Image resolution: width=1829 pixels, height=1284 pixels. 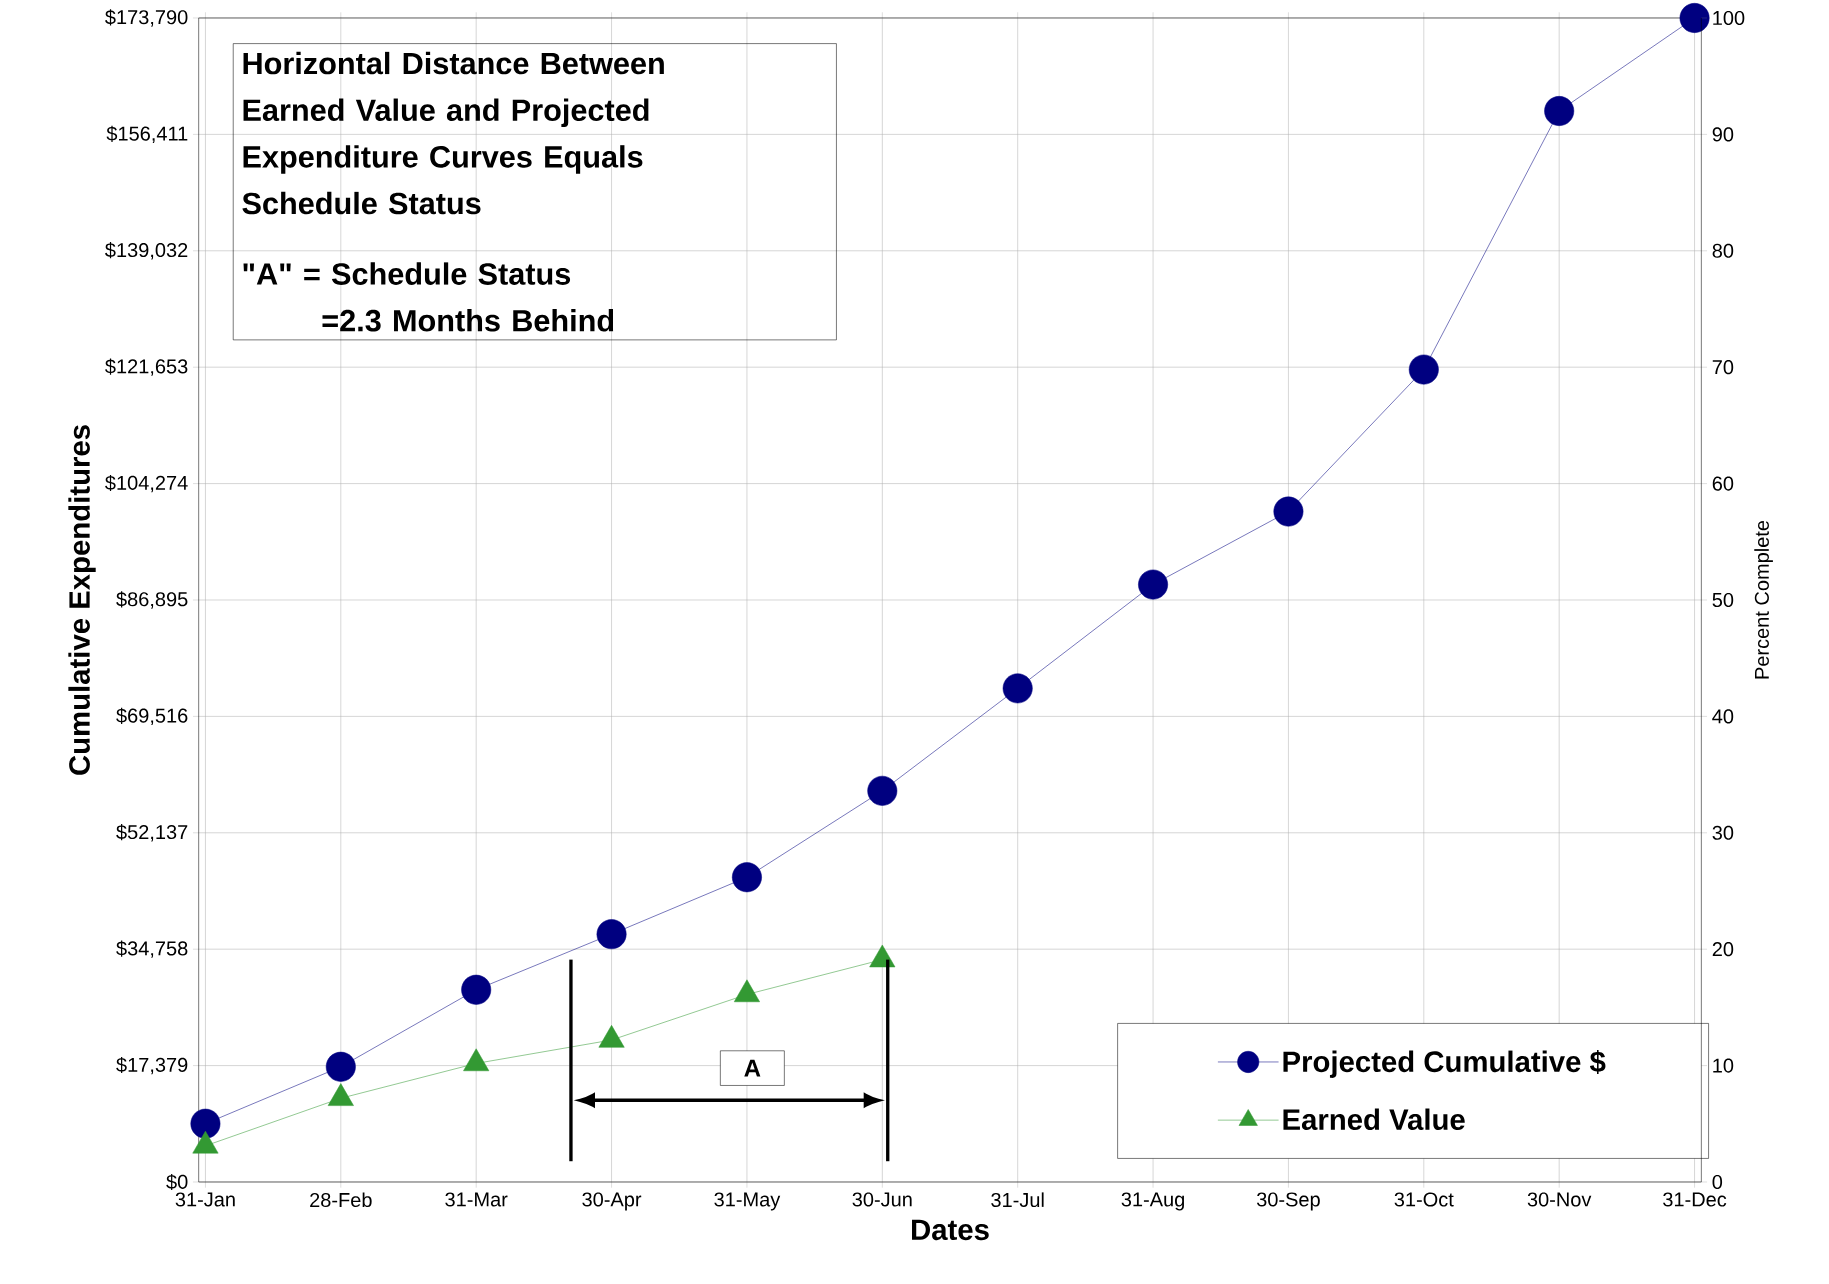 What do you see at coordinates (152, 833) in the screenshot?
I see `y-tick-label: $52,137` at bounding box center [152, 833].